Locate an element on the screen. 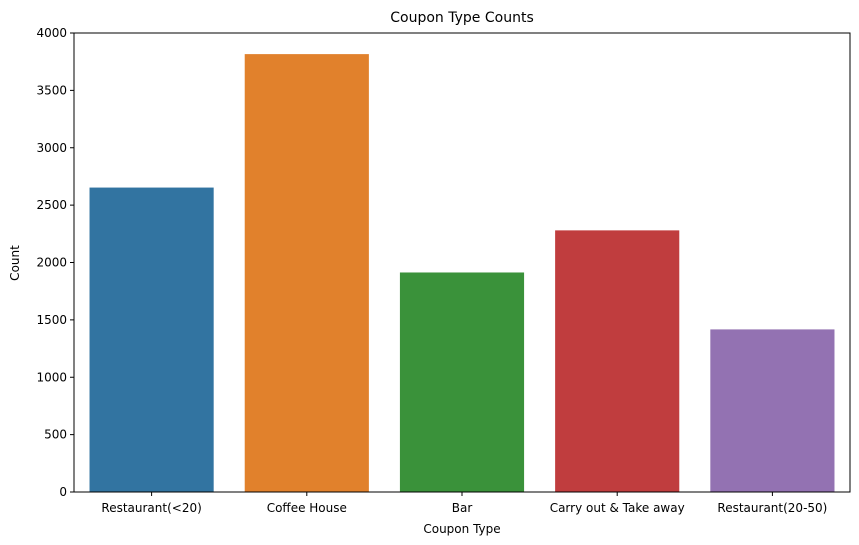  y-tick-label-8: 4000 is located at coordinates (51, 33).